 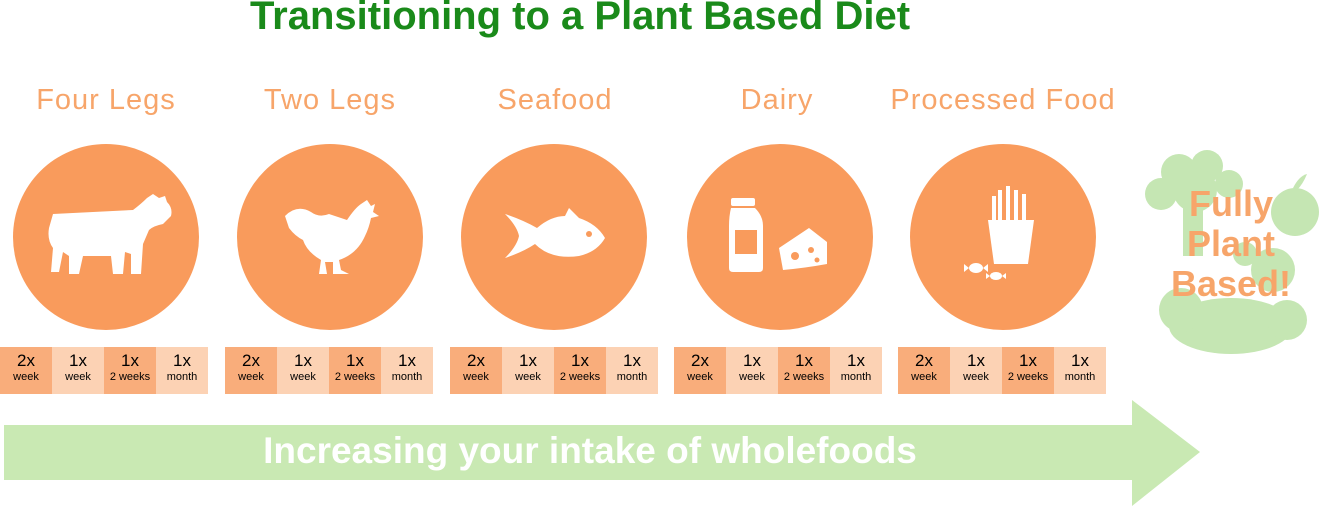 I want to click on category-label-processed-food: Processed Food, so click(x=1003, y=100).